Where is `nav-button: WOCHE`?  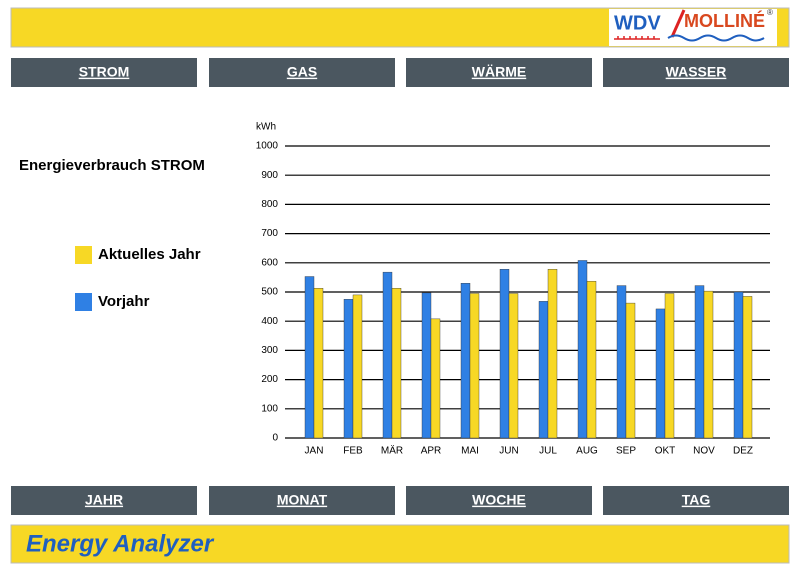 nav-button: WOCHE is located at coordinates (499, 500).